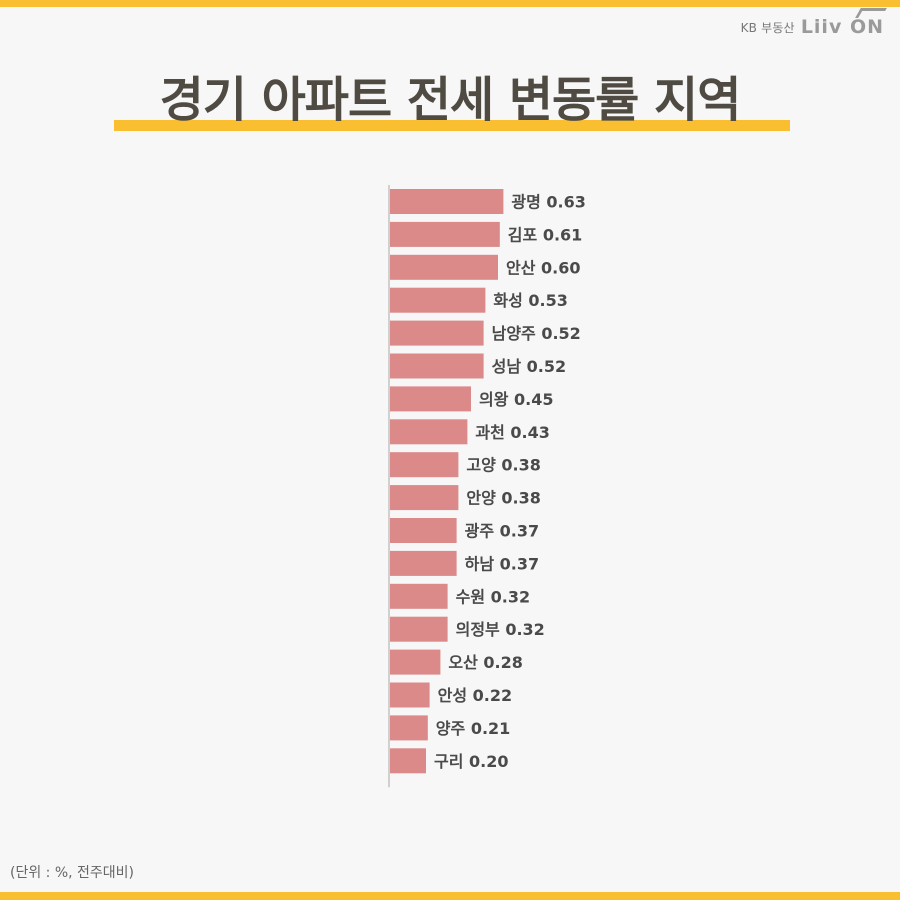 Image resolution: width=900 pixels, height=900 pixels. Describe the element at coordinates (492, 432) in the screenshot. I see `category-label: 과천` at that location.